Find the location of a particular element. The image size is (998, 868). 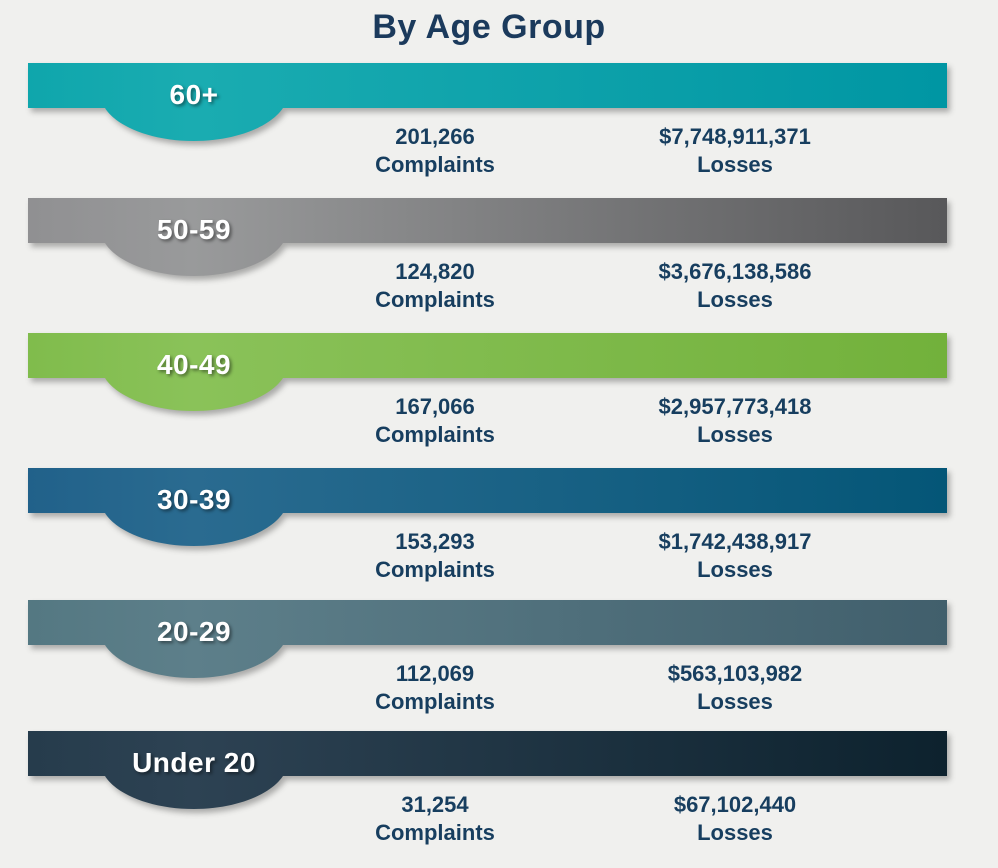

age-group-label: 50-59 is located at coordinates (194, 229).